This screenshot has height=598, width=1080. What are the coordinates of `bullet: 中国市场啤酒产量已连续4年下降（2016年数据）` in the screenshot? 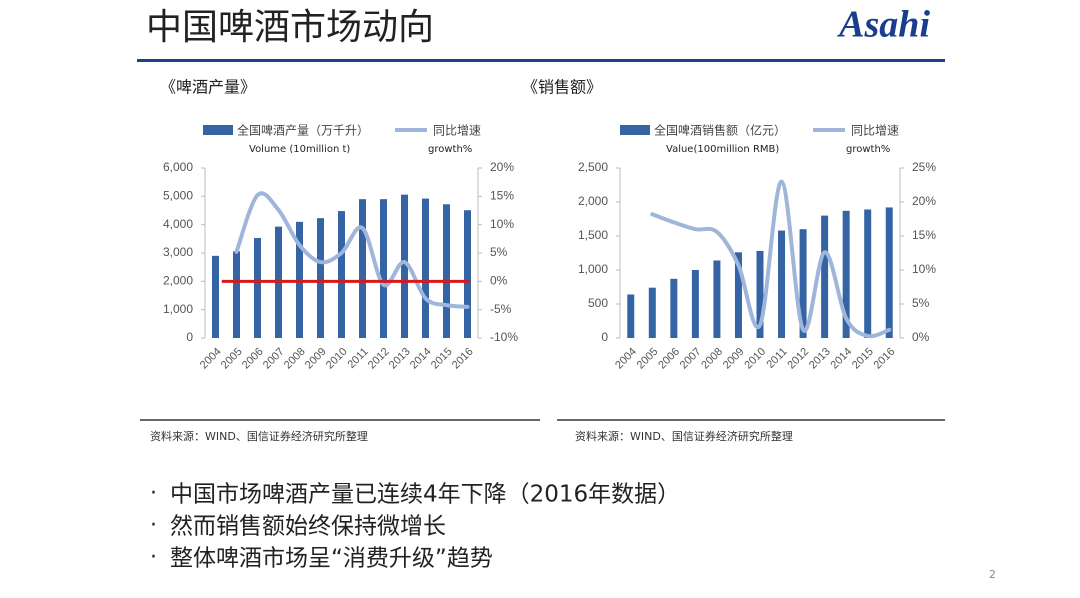 It's located at (425, 495).